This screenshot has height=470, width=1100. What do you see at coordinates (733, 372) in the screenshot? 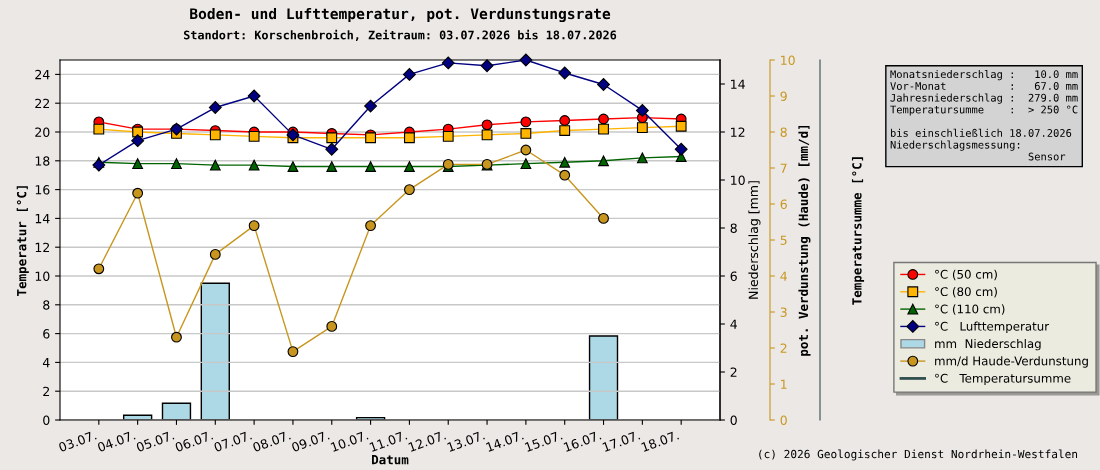
I see `y2-tick-label: 2` at bounding box center [733, 372].